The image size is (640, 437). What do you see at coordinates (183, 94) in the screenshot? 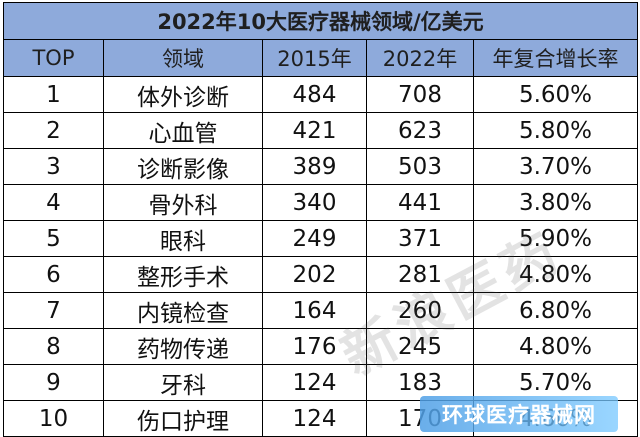
I see `field-cell: 体外诊断` at bounding box center [183, 94].